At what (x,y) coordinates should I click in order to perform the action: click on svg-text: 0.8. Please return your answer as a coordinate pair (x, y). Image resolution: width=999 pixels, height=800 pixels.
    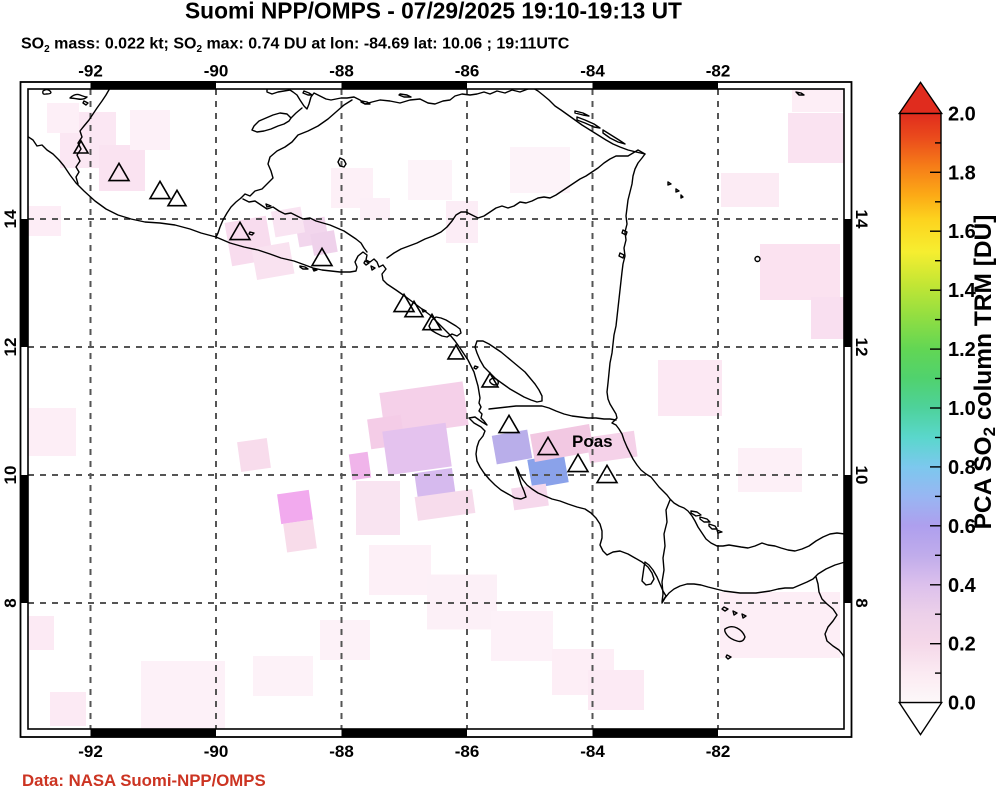
    Looking at the image, I should click on (962, 468).